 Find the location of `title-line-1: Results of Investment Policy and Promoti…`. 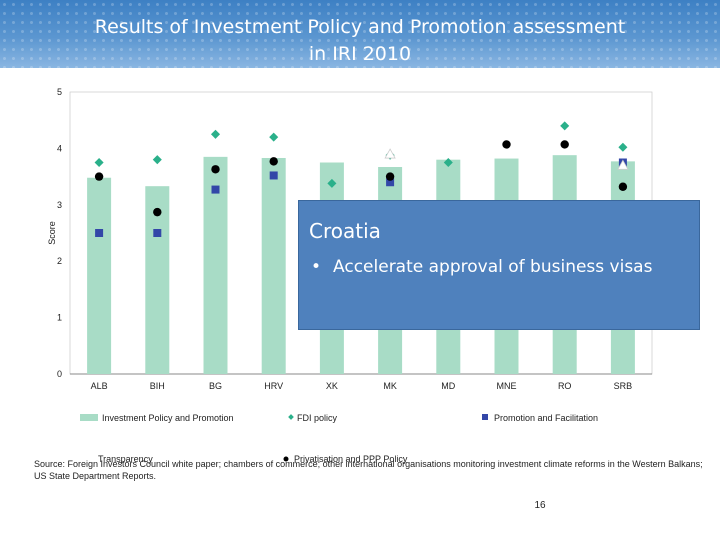

title-line-1: Results of Investment Policy and Promoti… is located at coordinates (360, 27).